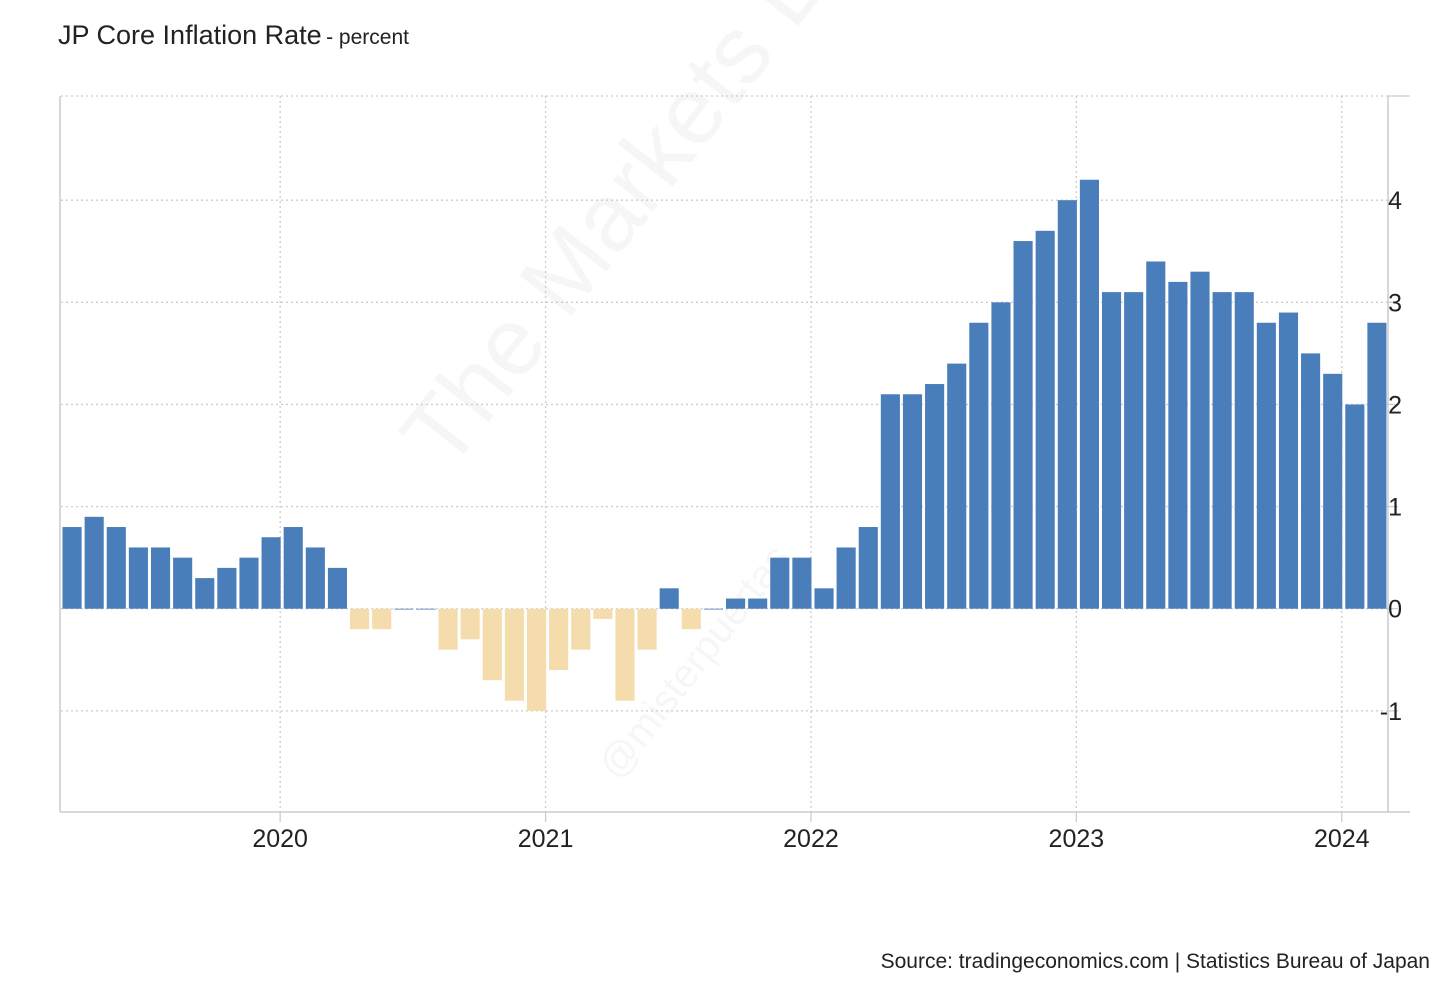 This screenshot has width=1456, height=994. What do you see at coordinates (190, 35) in the screenshot?
I see `chart-title-text: JP Core Inflation Rate` at bounding box center [190, 35].